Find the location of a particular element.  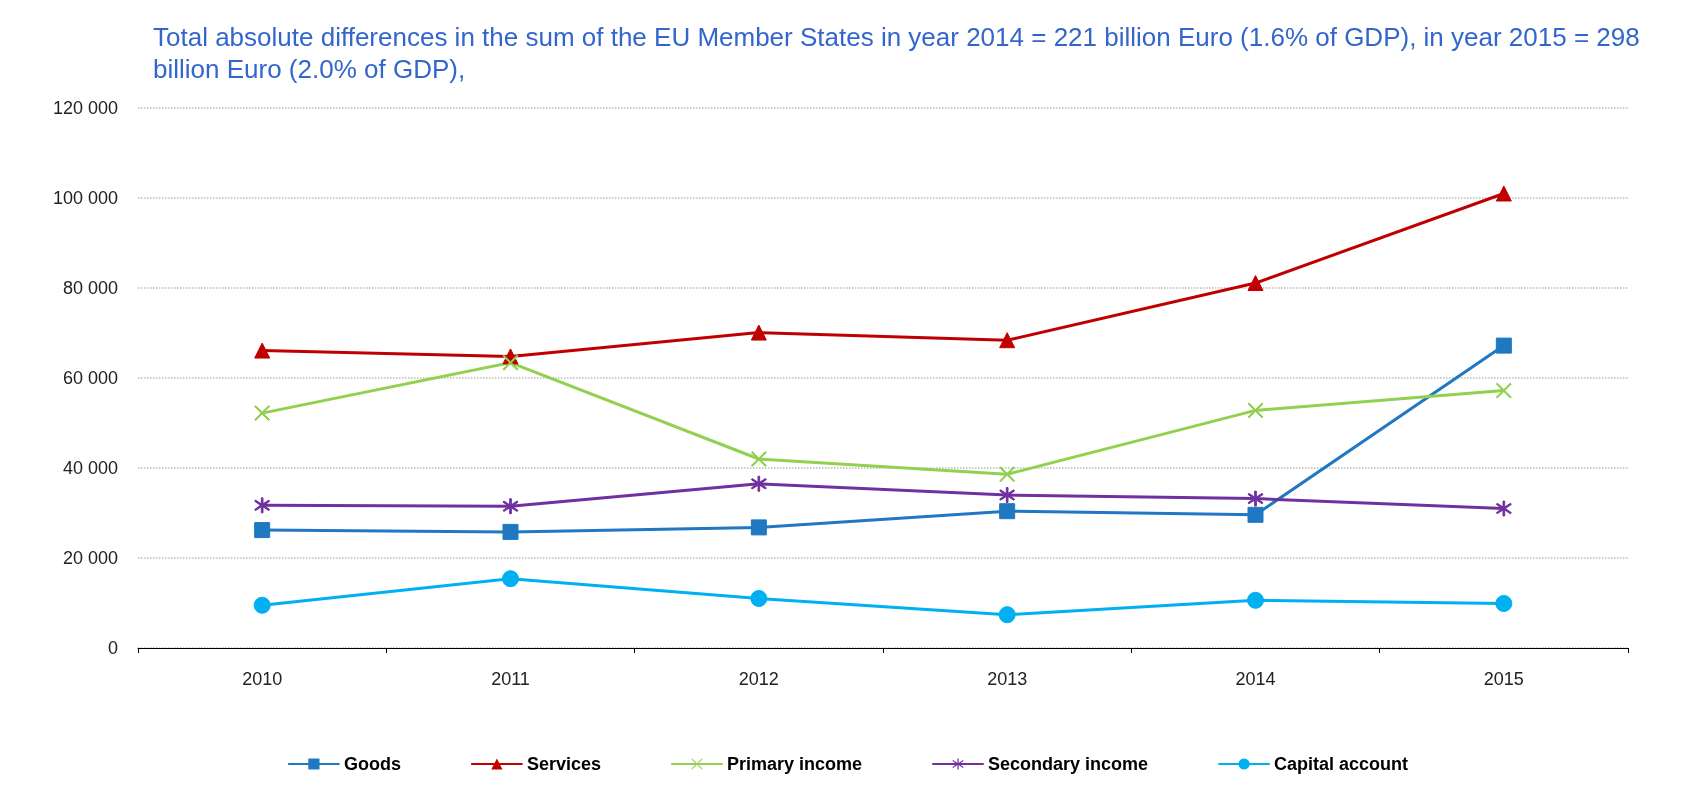

y-tick-label: 100 000 is located at coordinates (85, 198).